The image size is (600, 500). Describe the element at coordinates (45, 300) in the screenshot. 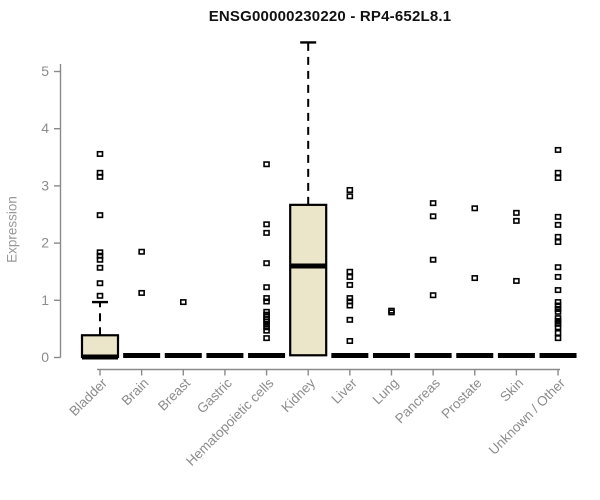

I see `y-tick-label: 1` at that location.